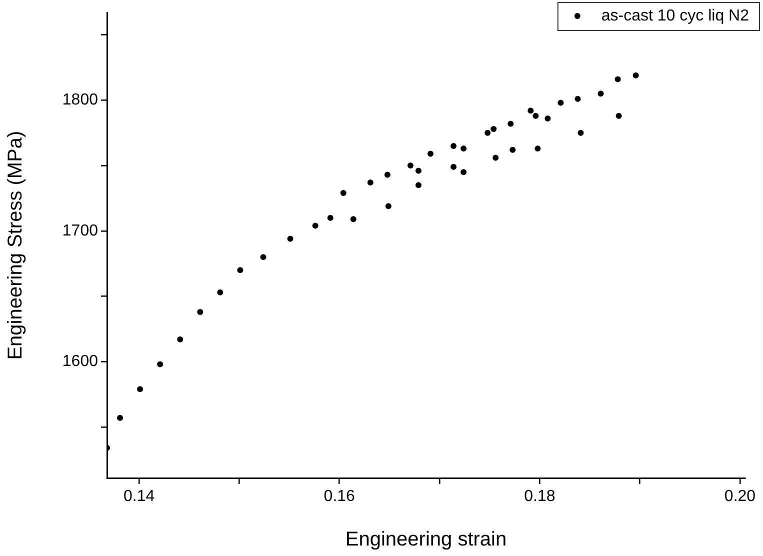  What do you see at coordinates (740, 497) in the screenshot?
I see `x-tick-label: 0.20` at bounding box center [740, 497].